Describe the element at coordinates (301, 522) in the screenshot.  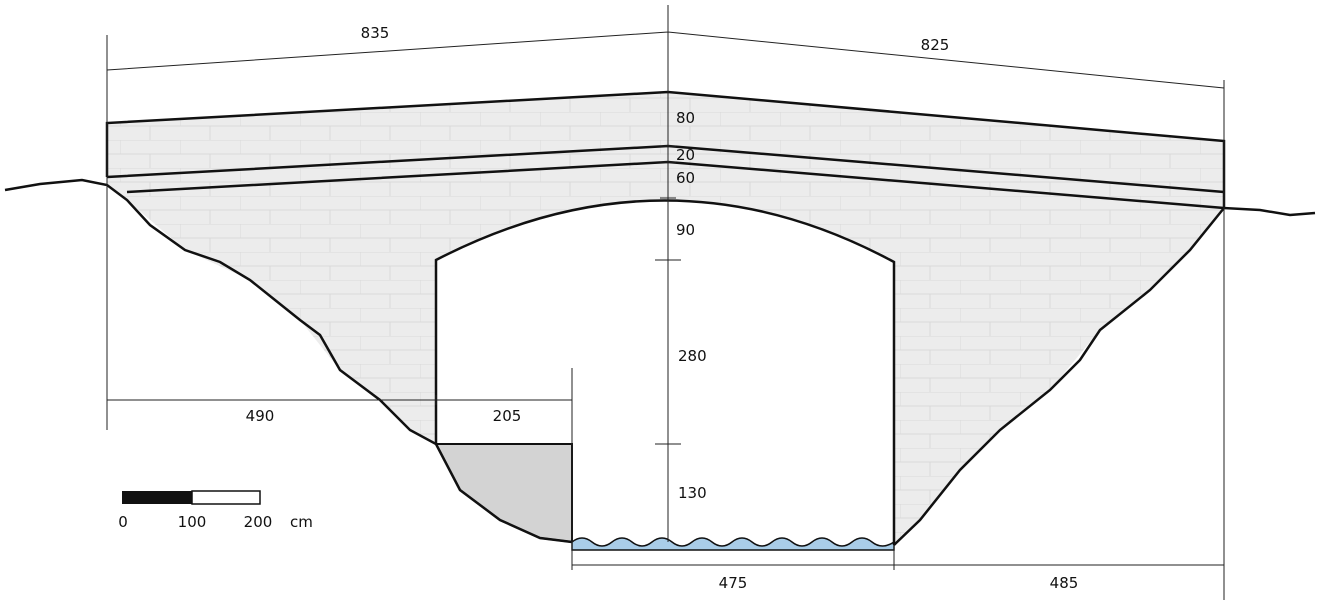
I see `scale-unit: cm` at that location.